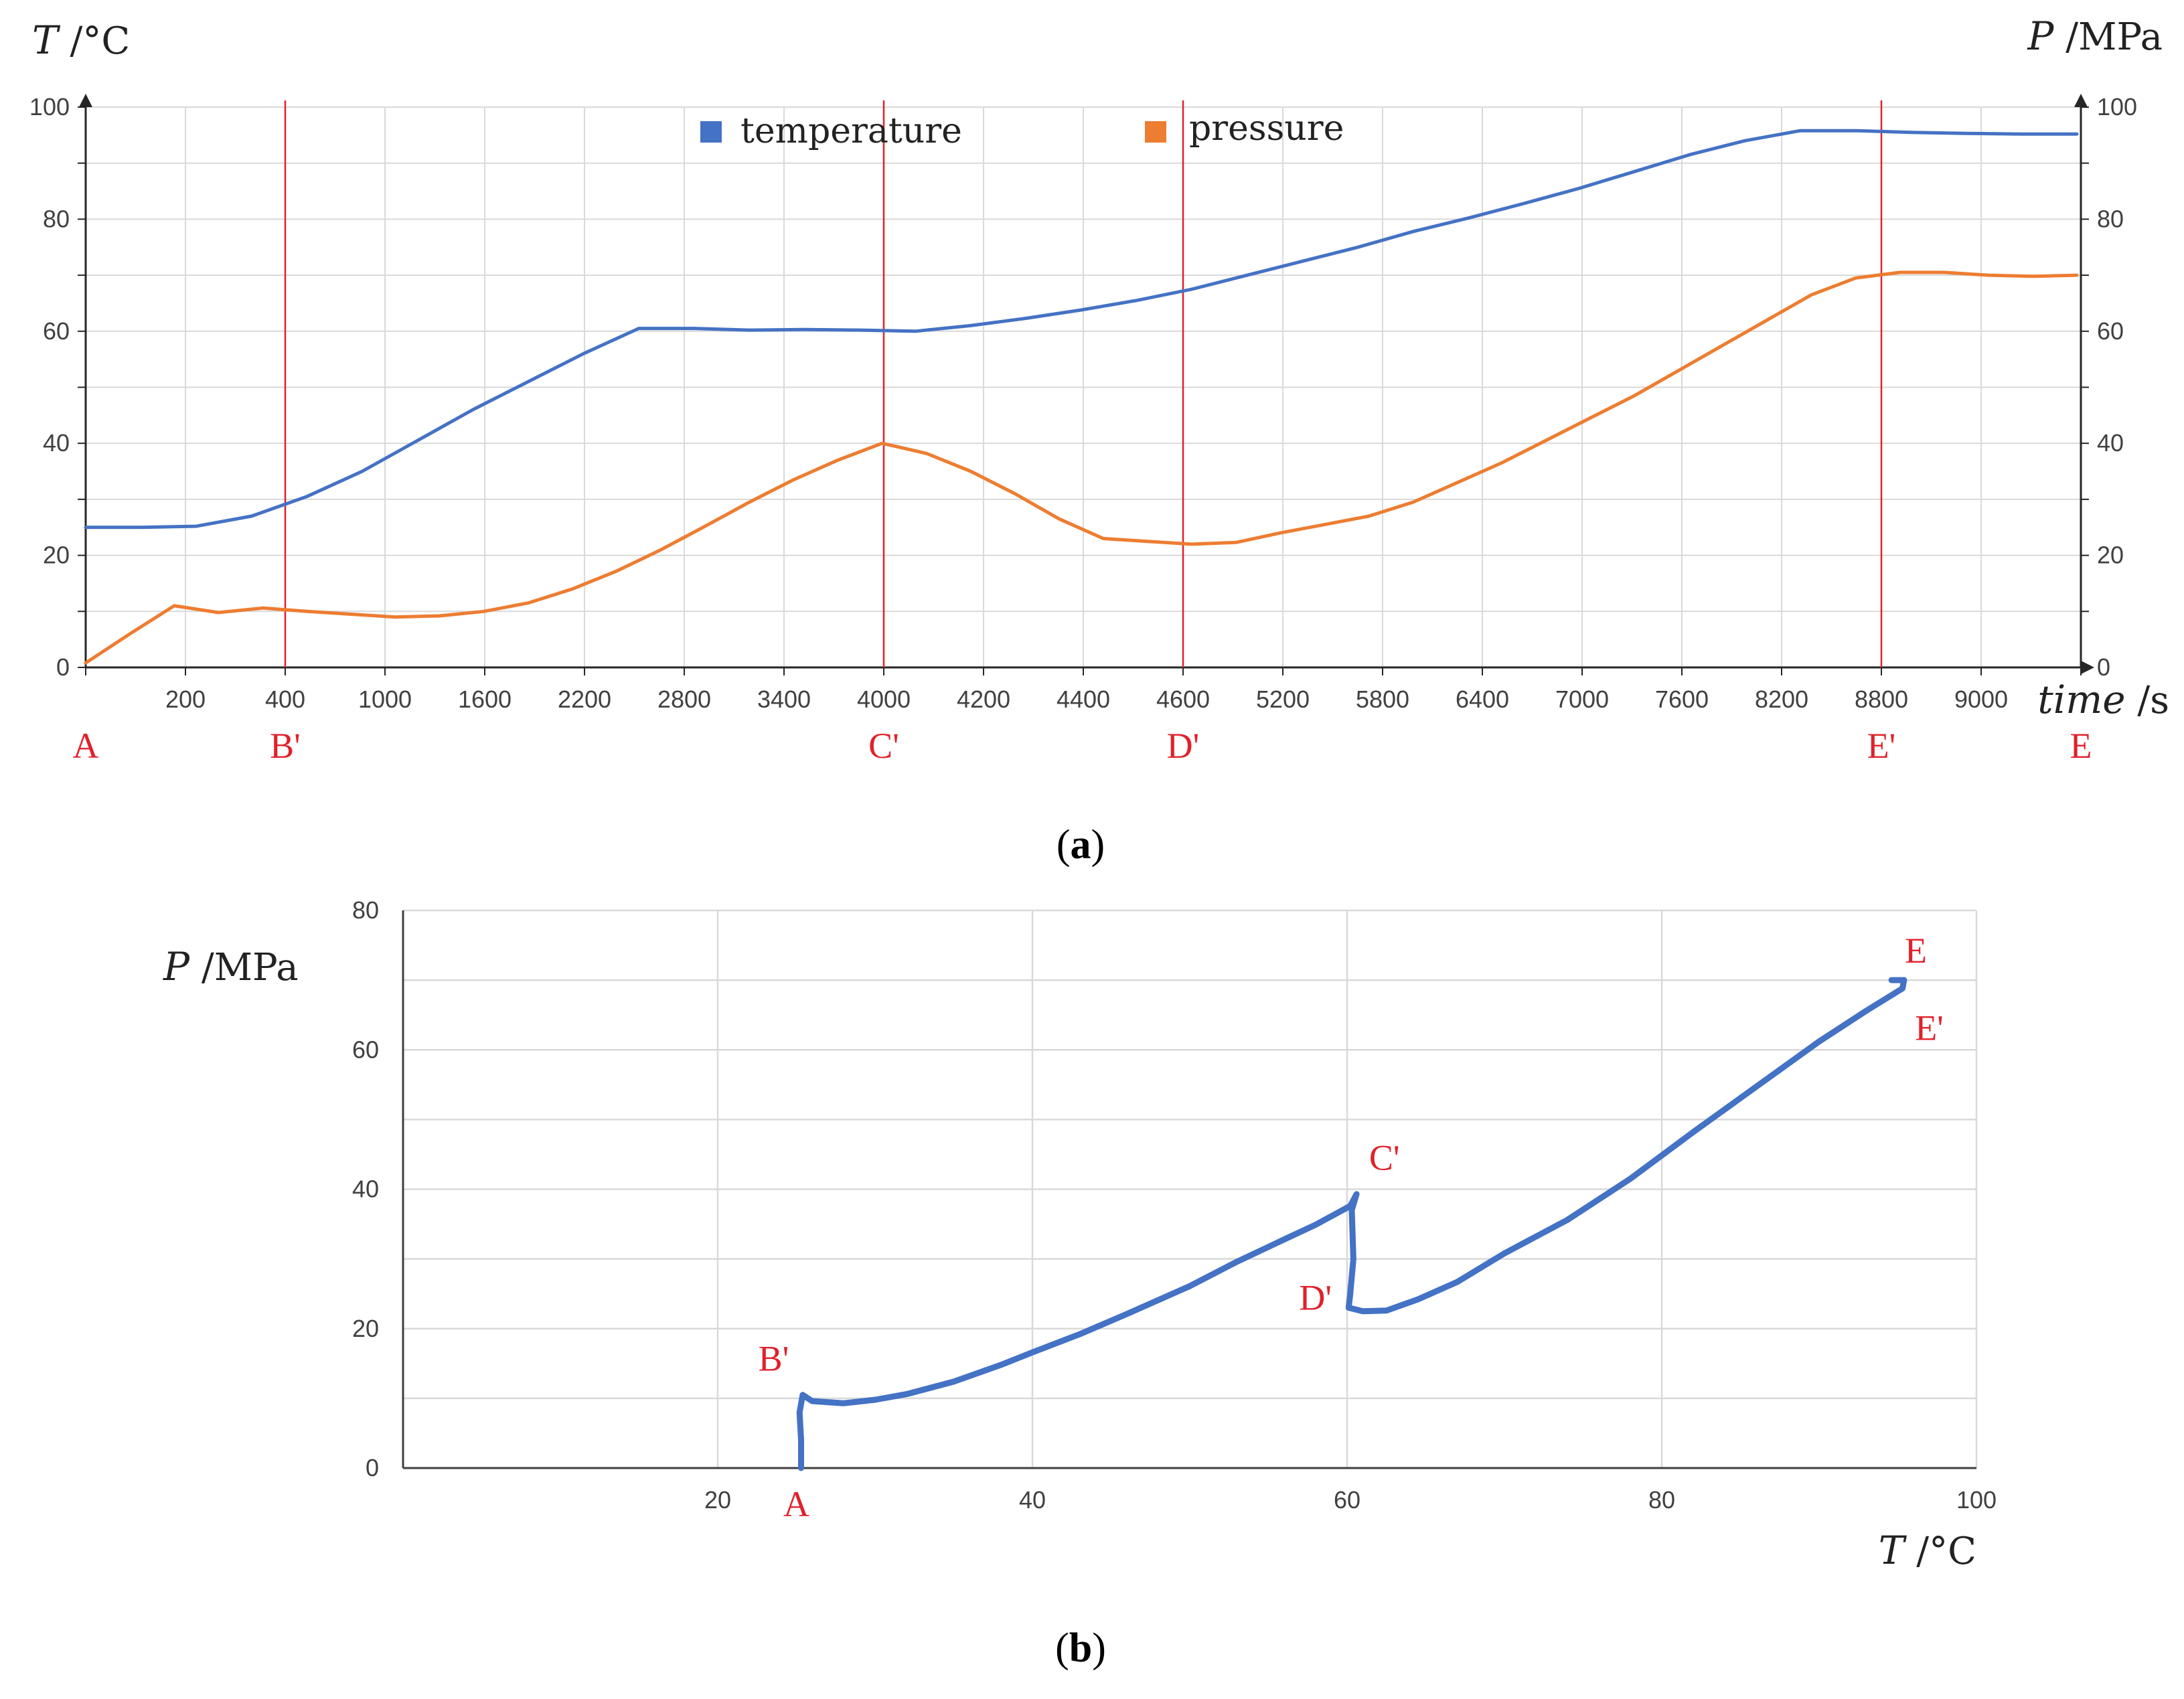 Image resolution: width=2184 pixels, height=1699 pixels. I want to click on x-tick-label: 2800, so click(684, 699).